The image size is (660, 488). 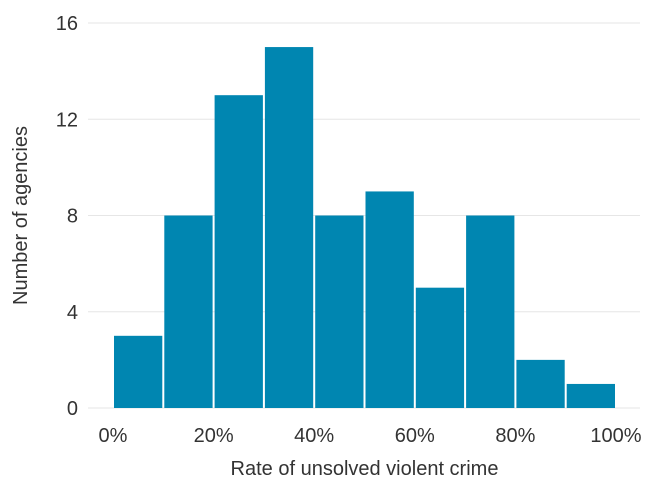 What do you see at coordinates (365, 469) in the screenshot?
I see `x-axis-title: Rate of unsolved violent crime` at bounding box center [365, 469].